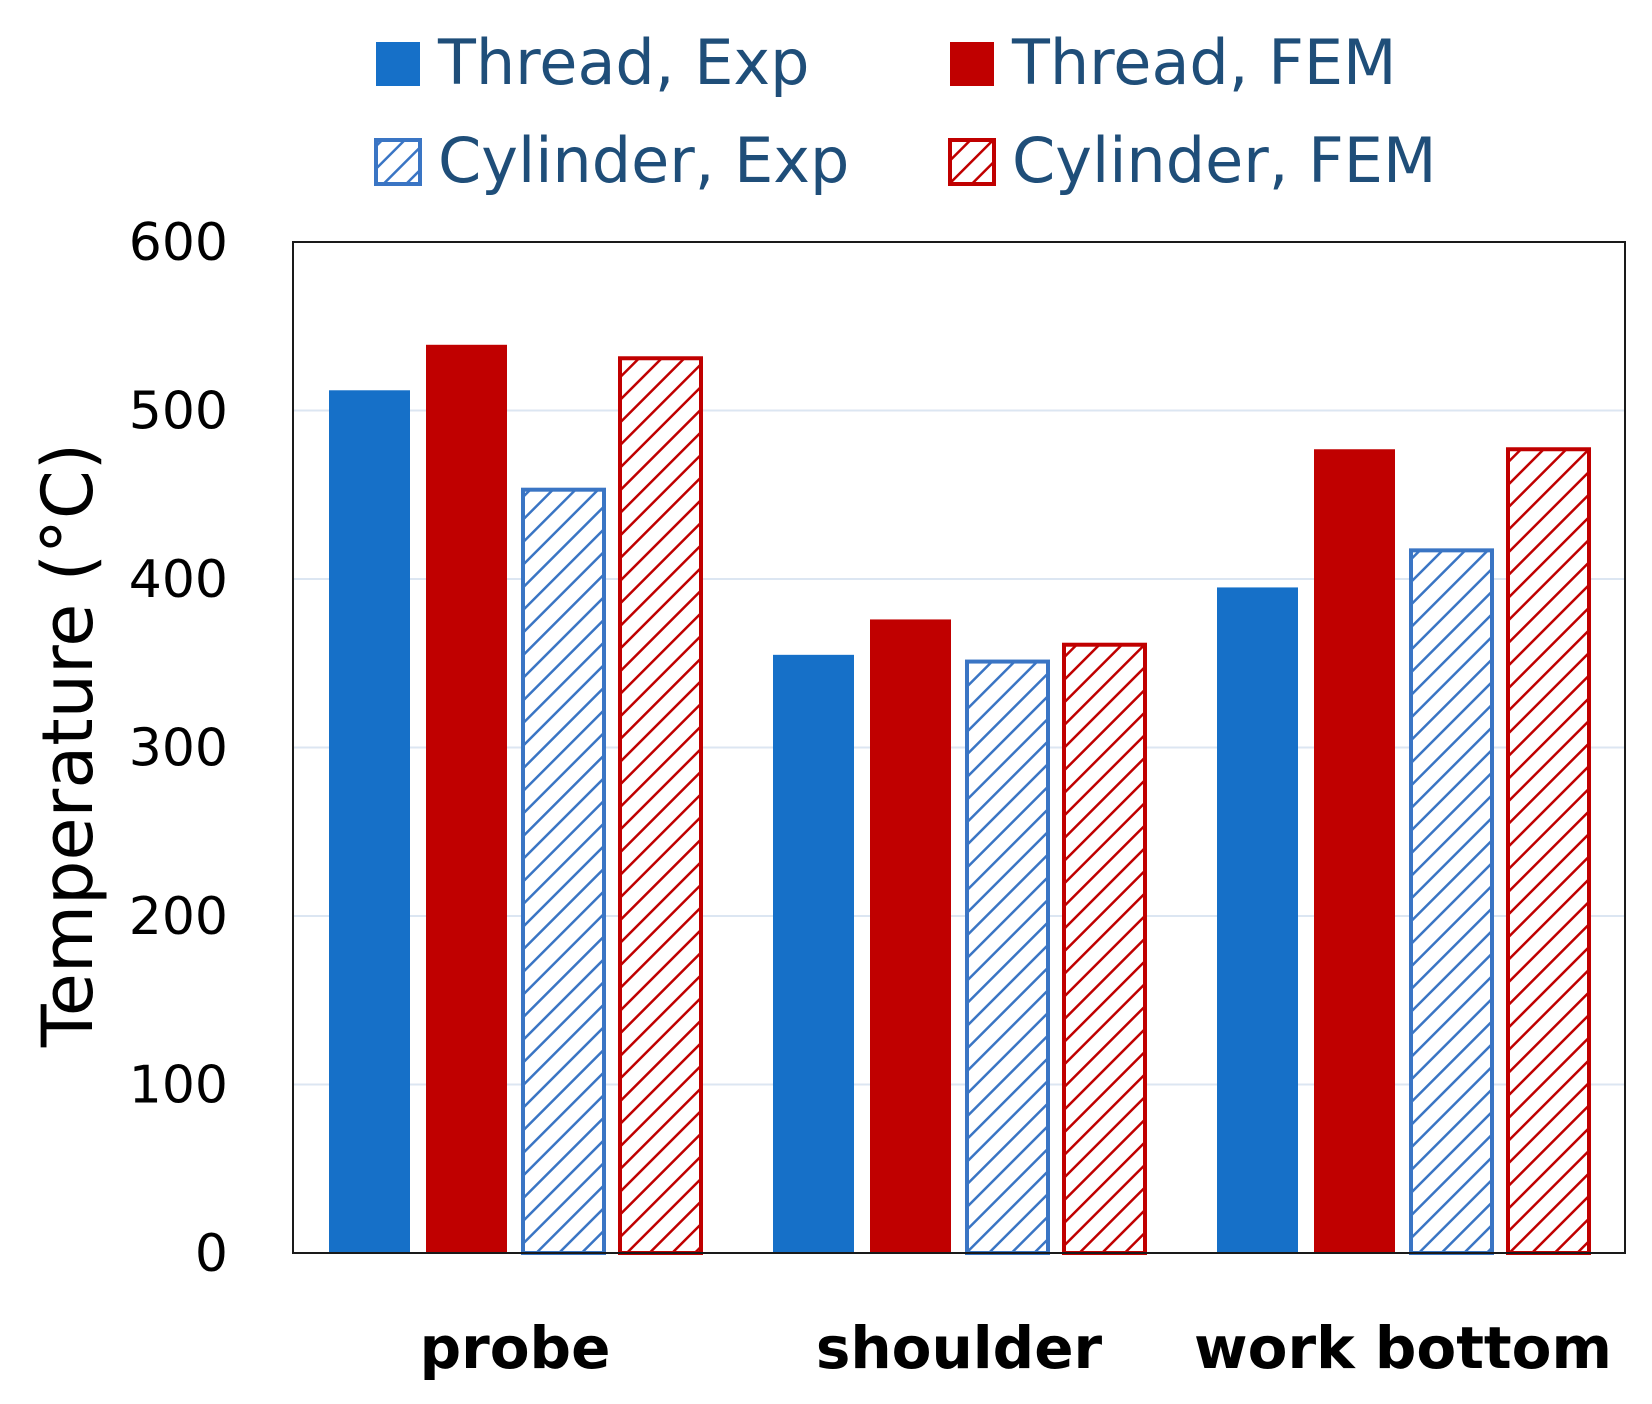 Image resolution: width=1652 pixels, height=1404 pixels. I want to click on y-tick-label: 0, so click(211, 1254).